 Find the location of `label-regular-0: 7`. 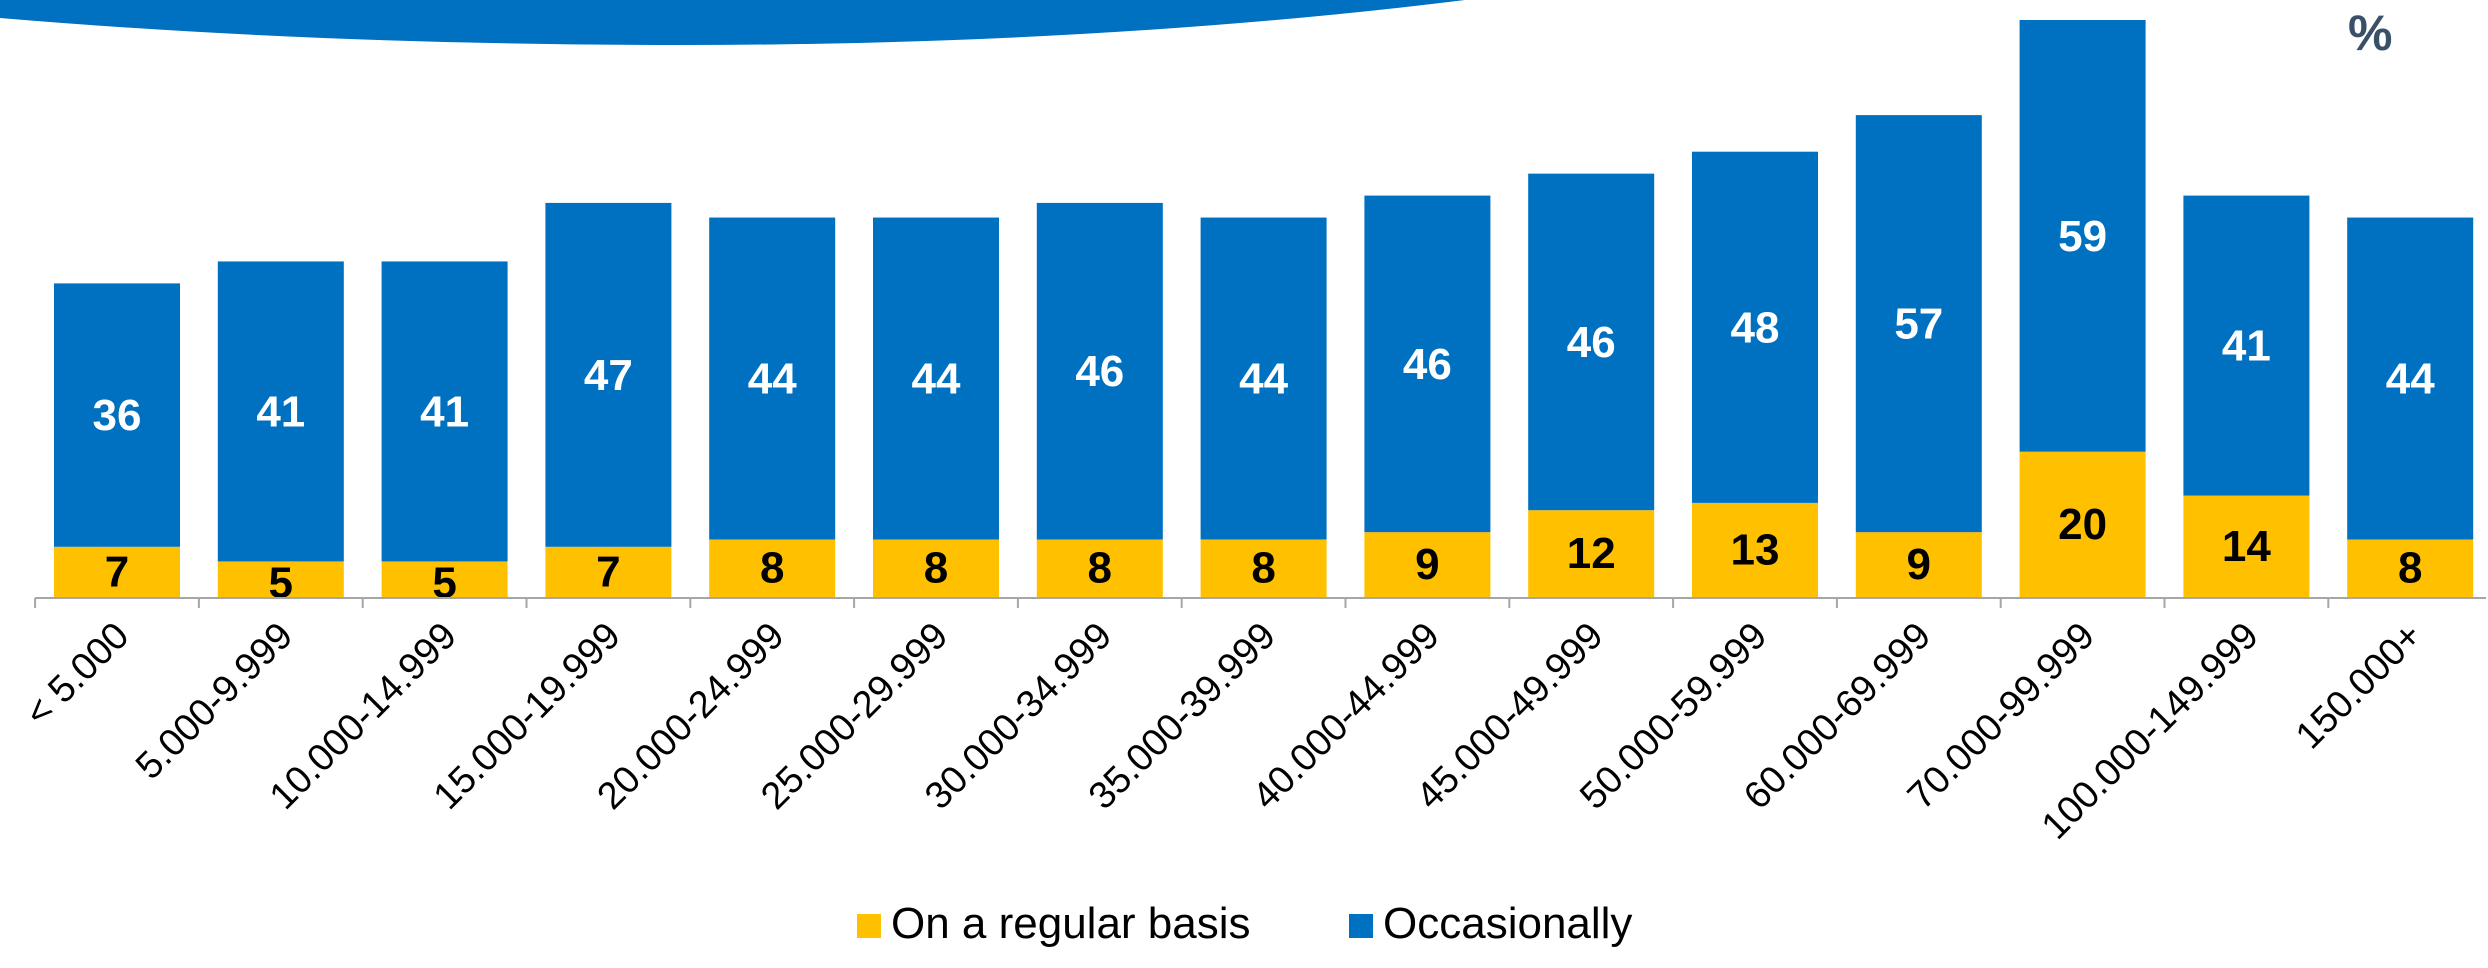

label-regular-0: 7 is located at coordinates (117, 571).